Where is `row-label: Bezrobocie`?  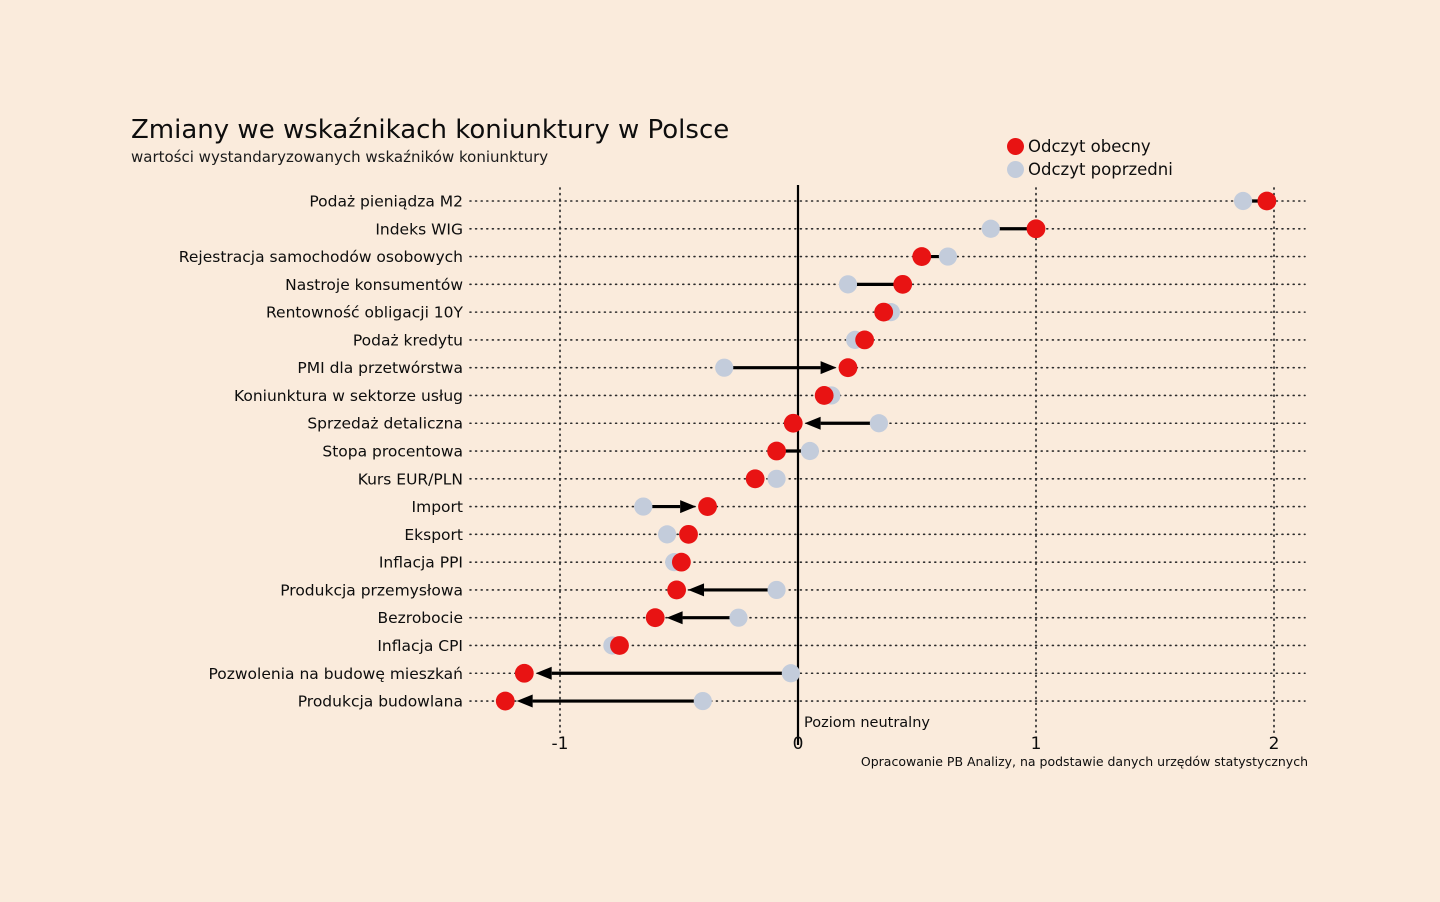 row-label: Bezrobocie is located at coordinates (420, 618).